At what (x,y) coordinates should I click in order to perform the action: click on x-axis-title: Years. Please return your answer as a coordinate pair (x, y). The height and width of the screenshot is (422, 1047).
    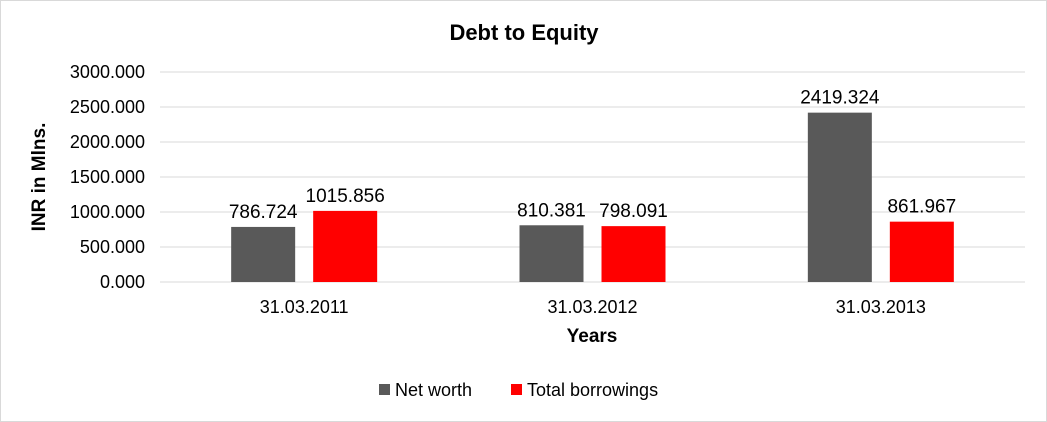
    Looking at the image, I should click on (592, 336).